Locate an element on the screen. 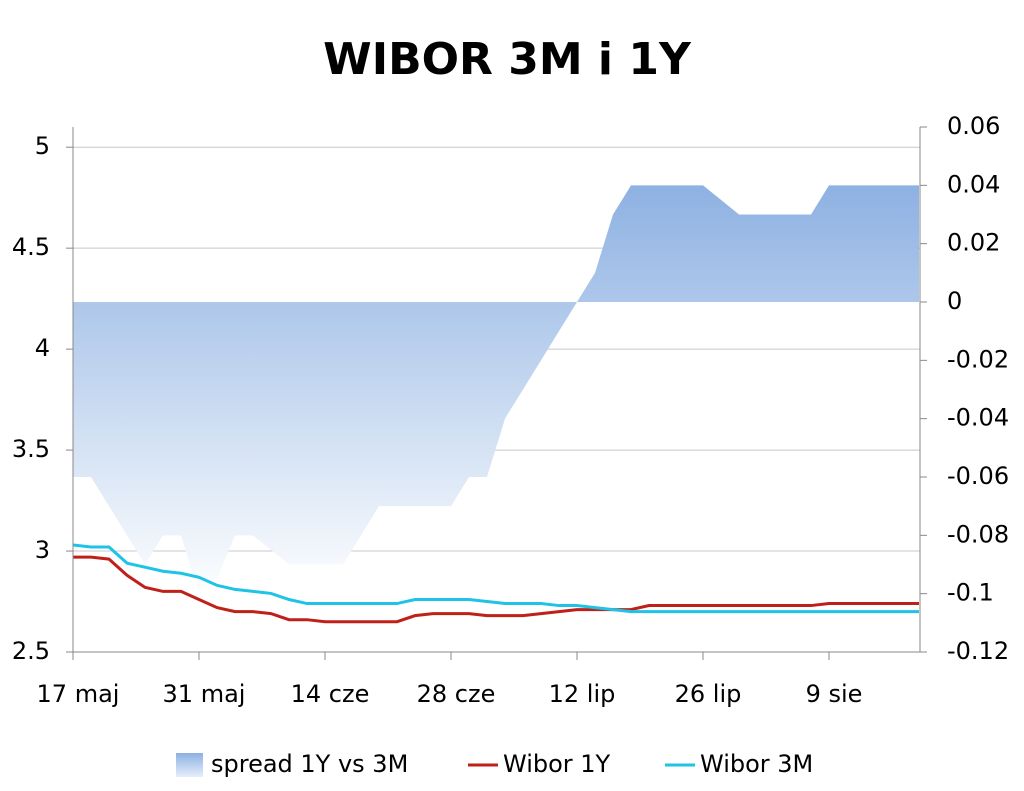 The width and height of the screenshot is (1024, 791). x-tick-label: 9 sie is located at coordinates (834, 694).